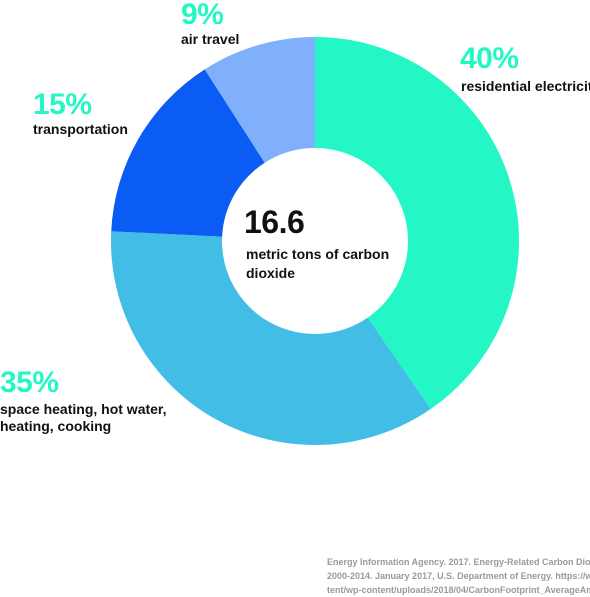  I want to click on slice-label-transportation: transportation, so click(80, 129).